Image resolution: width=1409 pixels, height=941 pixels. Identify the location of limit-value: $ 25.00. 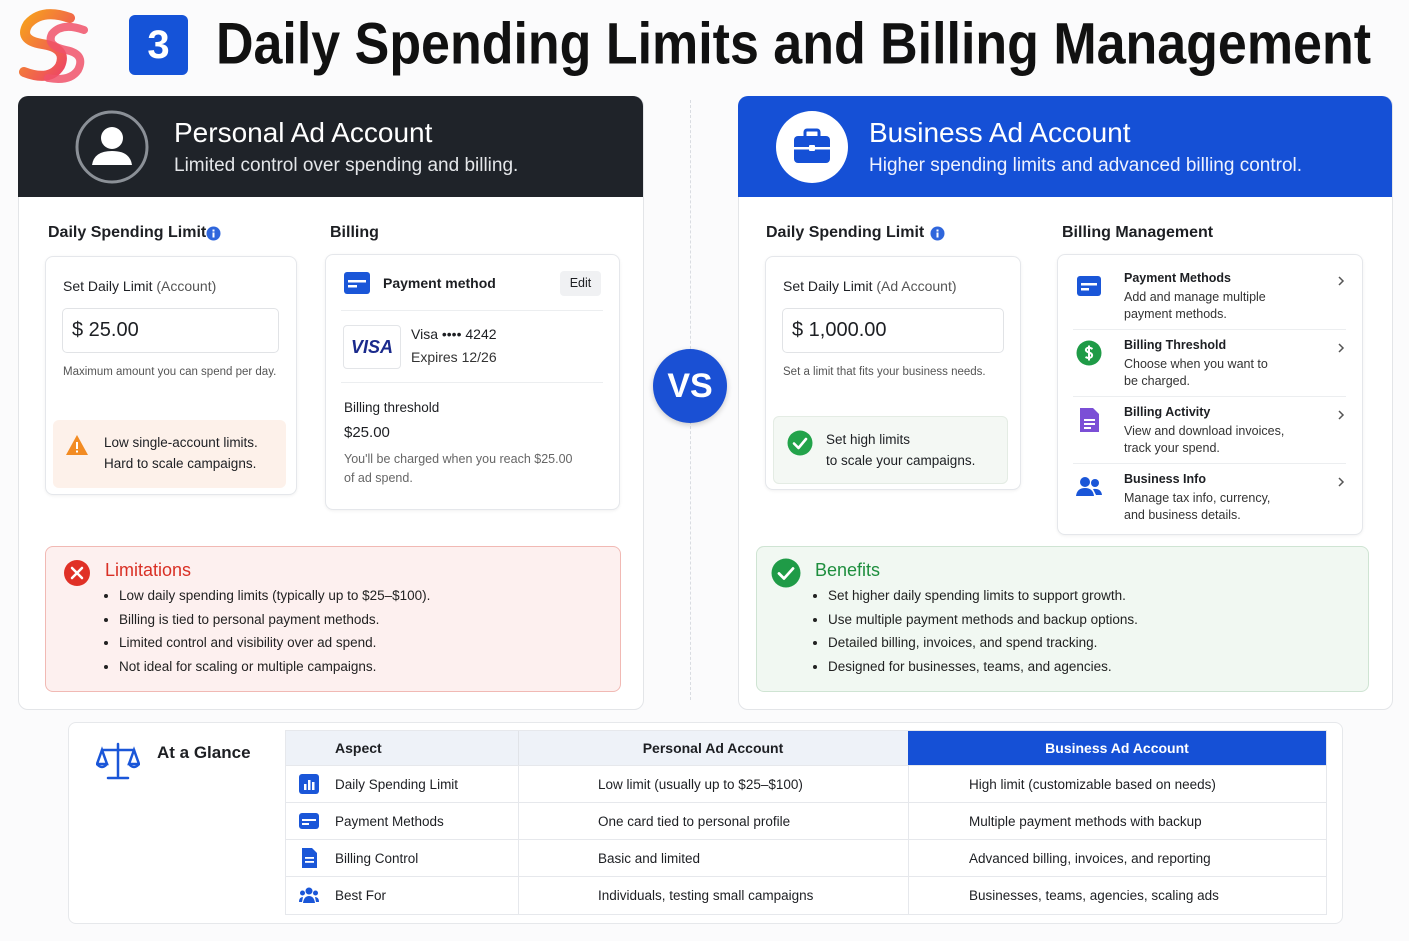
(105, 330).